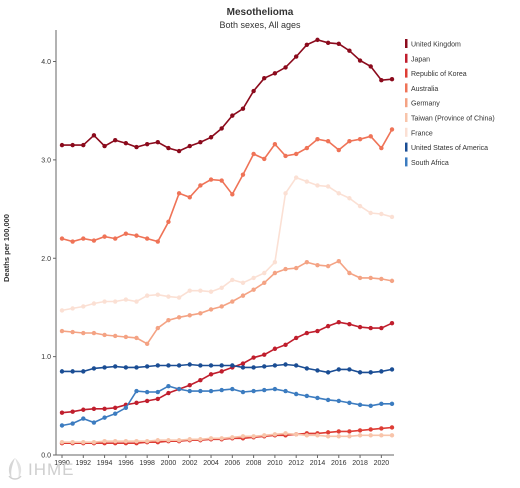 Image resolution: width=520 pixels, height=488 pixels. What do you see at coordinates (427, 162) in the screenshot?
I see `legend-item: South Africa` at bounding box center [427, 162].